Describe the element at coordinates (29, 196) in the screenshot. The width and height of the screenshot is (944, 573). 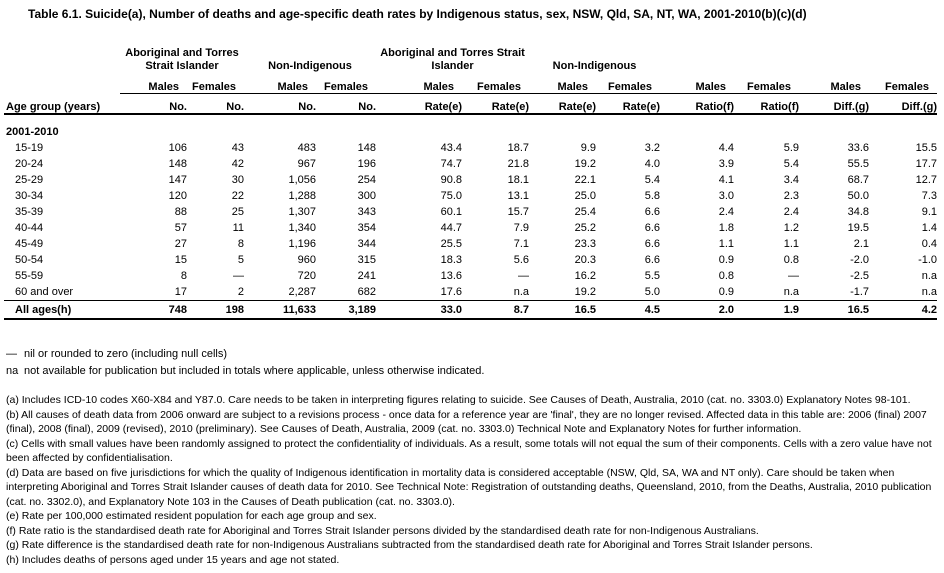
I see `row-label: 30-34` at that location.